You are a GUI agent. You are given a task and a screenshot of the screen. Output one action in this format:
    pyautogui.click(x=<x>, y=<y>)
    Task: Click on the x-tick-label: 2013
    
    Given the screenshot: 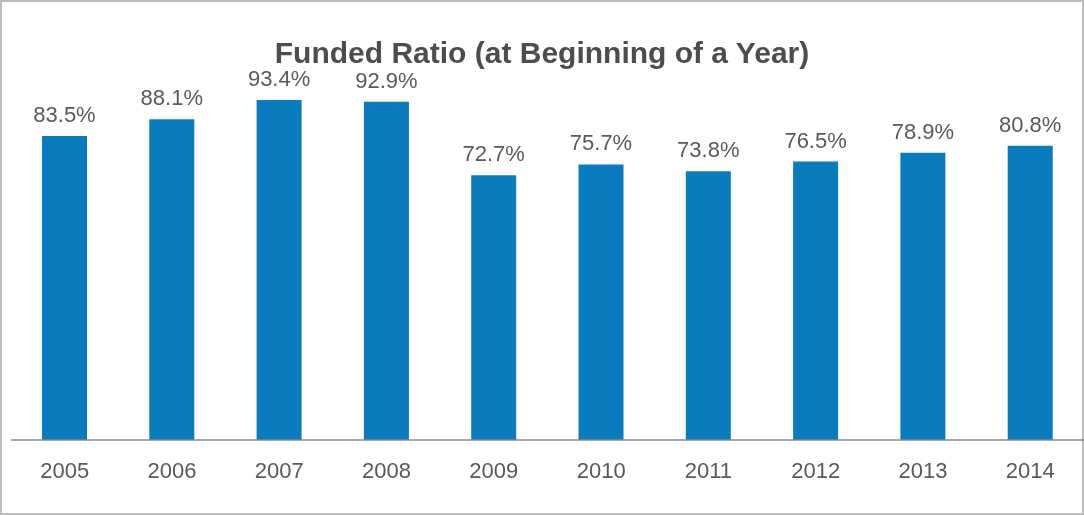 What is the action you would take?
    pyautogui.click(x=923, y=470)
    